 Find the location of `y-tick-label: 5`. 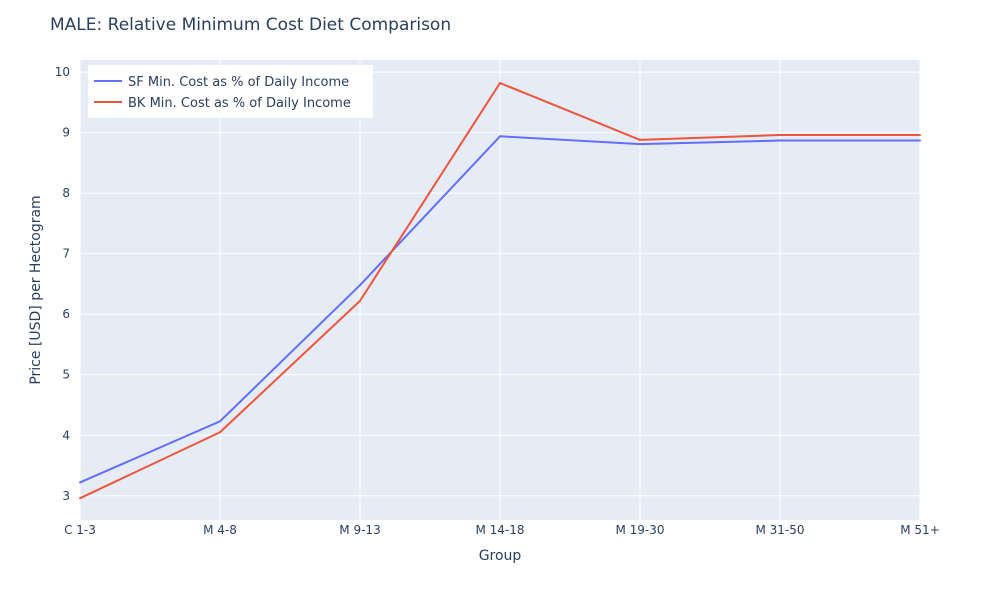

y-tick-label: 5 is located at coordinates (66, 375).